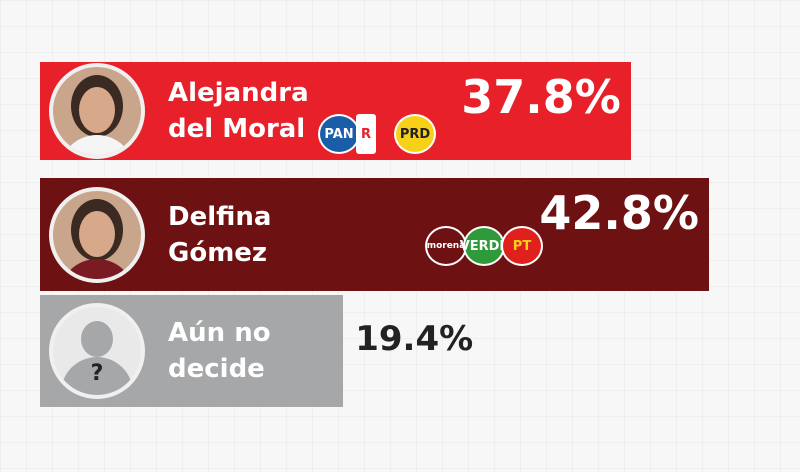 Image resolution: width=800 pixels, height=472 pixels. What do you see at coordinates (484, 246) in the screenshot?
I see `party-logo: VERDE` at bounding box center [484, 246].